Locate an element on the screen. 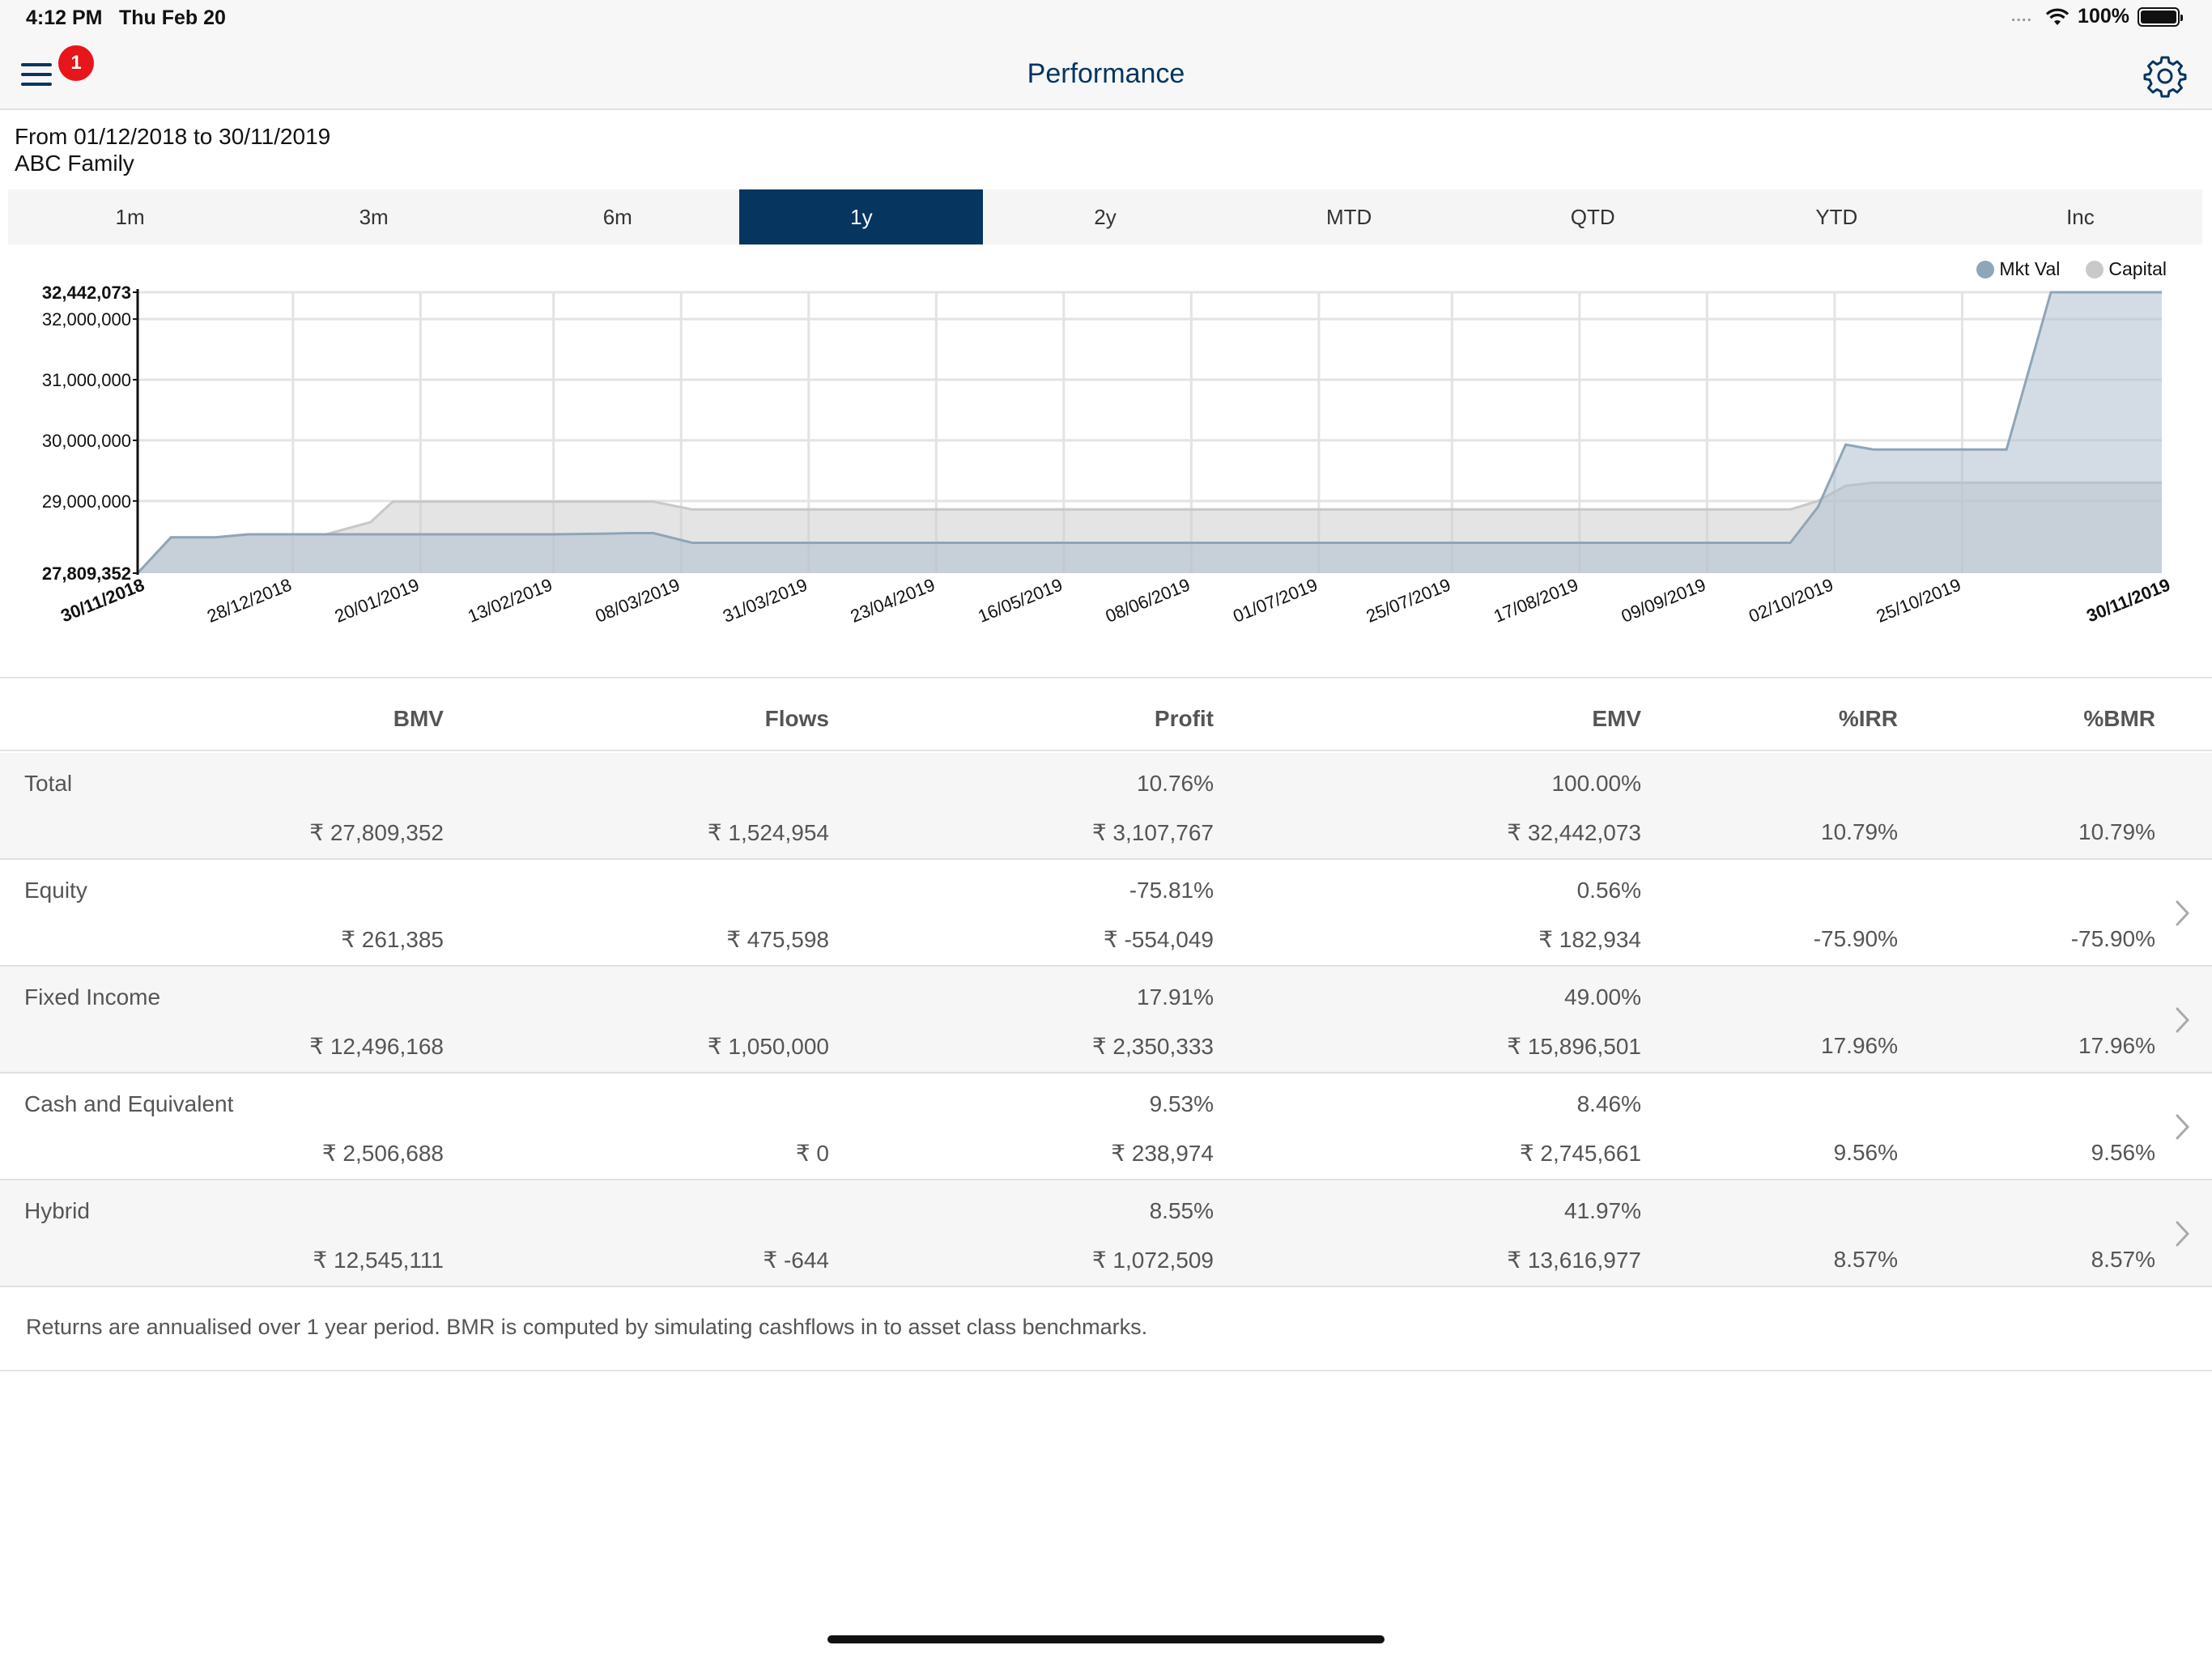 This screenshot has width=2212, height=1658. x-tick-label: 02/10/2019 is located at coordinates (1791, 600).